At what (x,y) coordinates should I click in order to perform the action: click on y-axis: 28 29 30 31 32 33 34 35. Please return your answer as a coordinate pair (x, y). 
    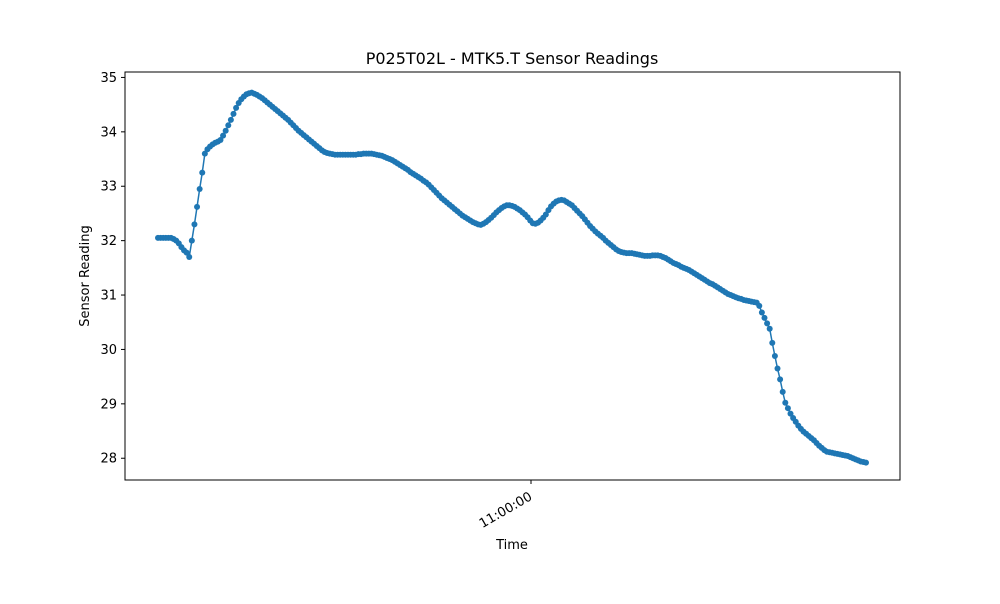
    Looking at the image, I should click on (112, 269).